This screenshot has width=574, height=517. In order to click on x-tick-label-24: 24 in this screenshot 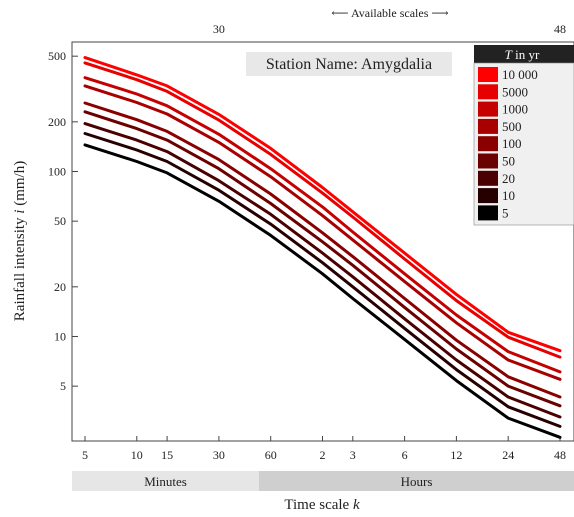, I will do `click(508, 455)`.